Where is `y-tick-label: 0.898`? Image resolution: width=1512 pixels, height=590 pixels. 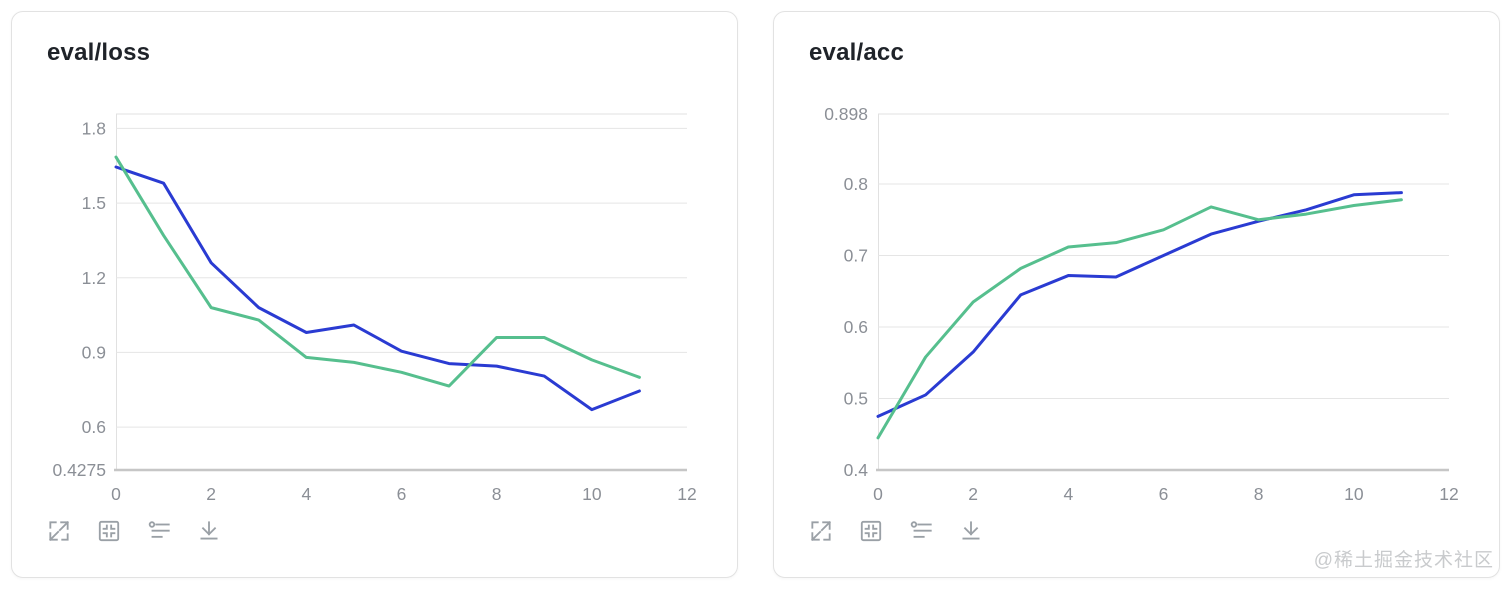 y-tick-label: 0.898 is located at coordinates (846, 114).